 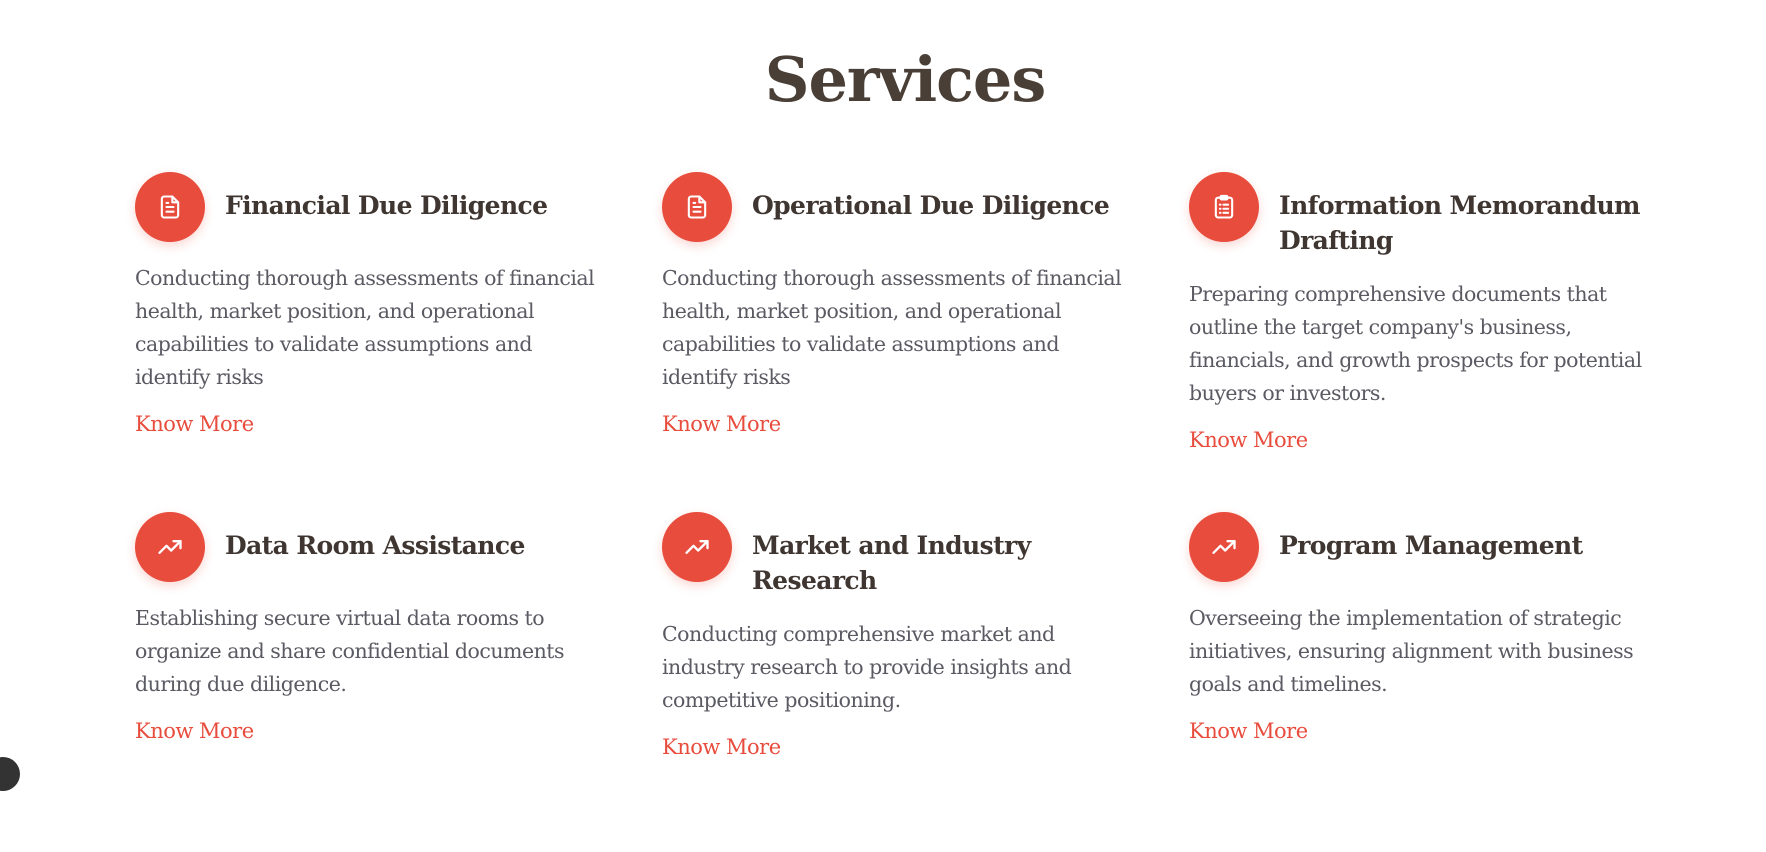 What do you see at coordinates (386, 205) in the screenshot?
I see `service-title: Financial Due Diligence` at bounding box center [386, 205].